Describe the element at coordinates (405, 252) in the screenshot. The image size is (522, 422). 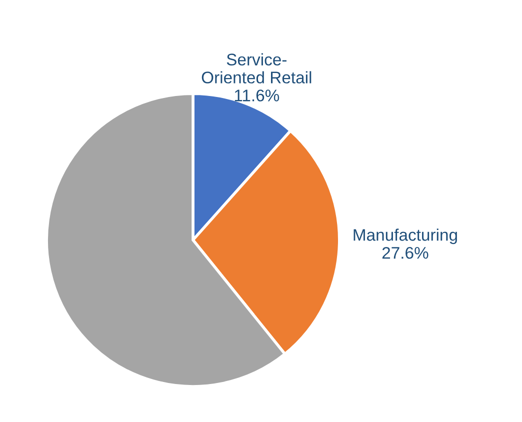
I see `data-label: 27.6%` at that location.